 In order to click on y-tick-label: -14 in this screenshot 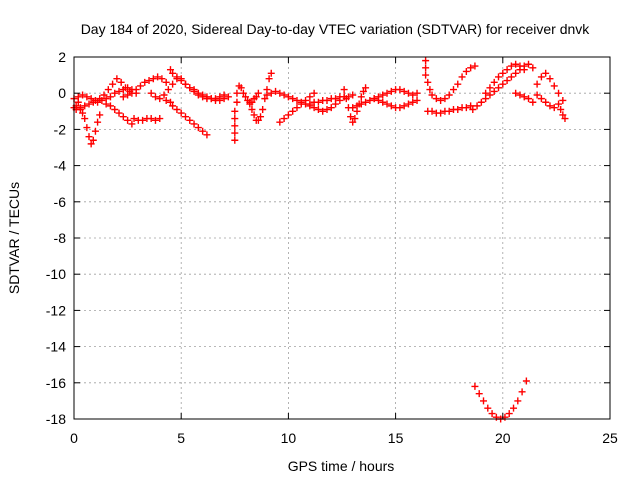, I will do `click(56, 347)`.